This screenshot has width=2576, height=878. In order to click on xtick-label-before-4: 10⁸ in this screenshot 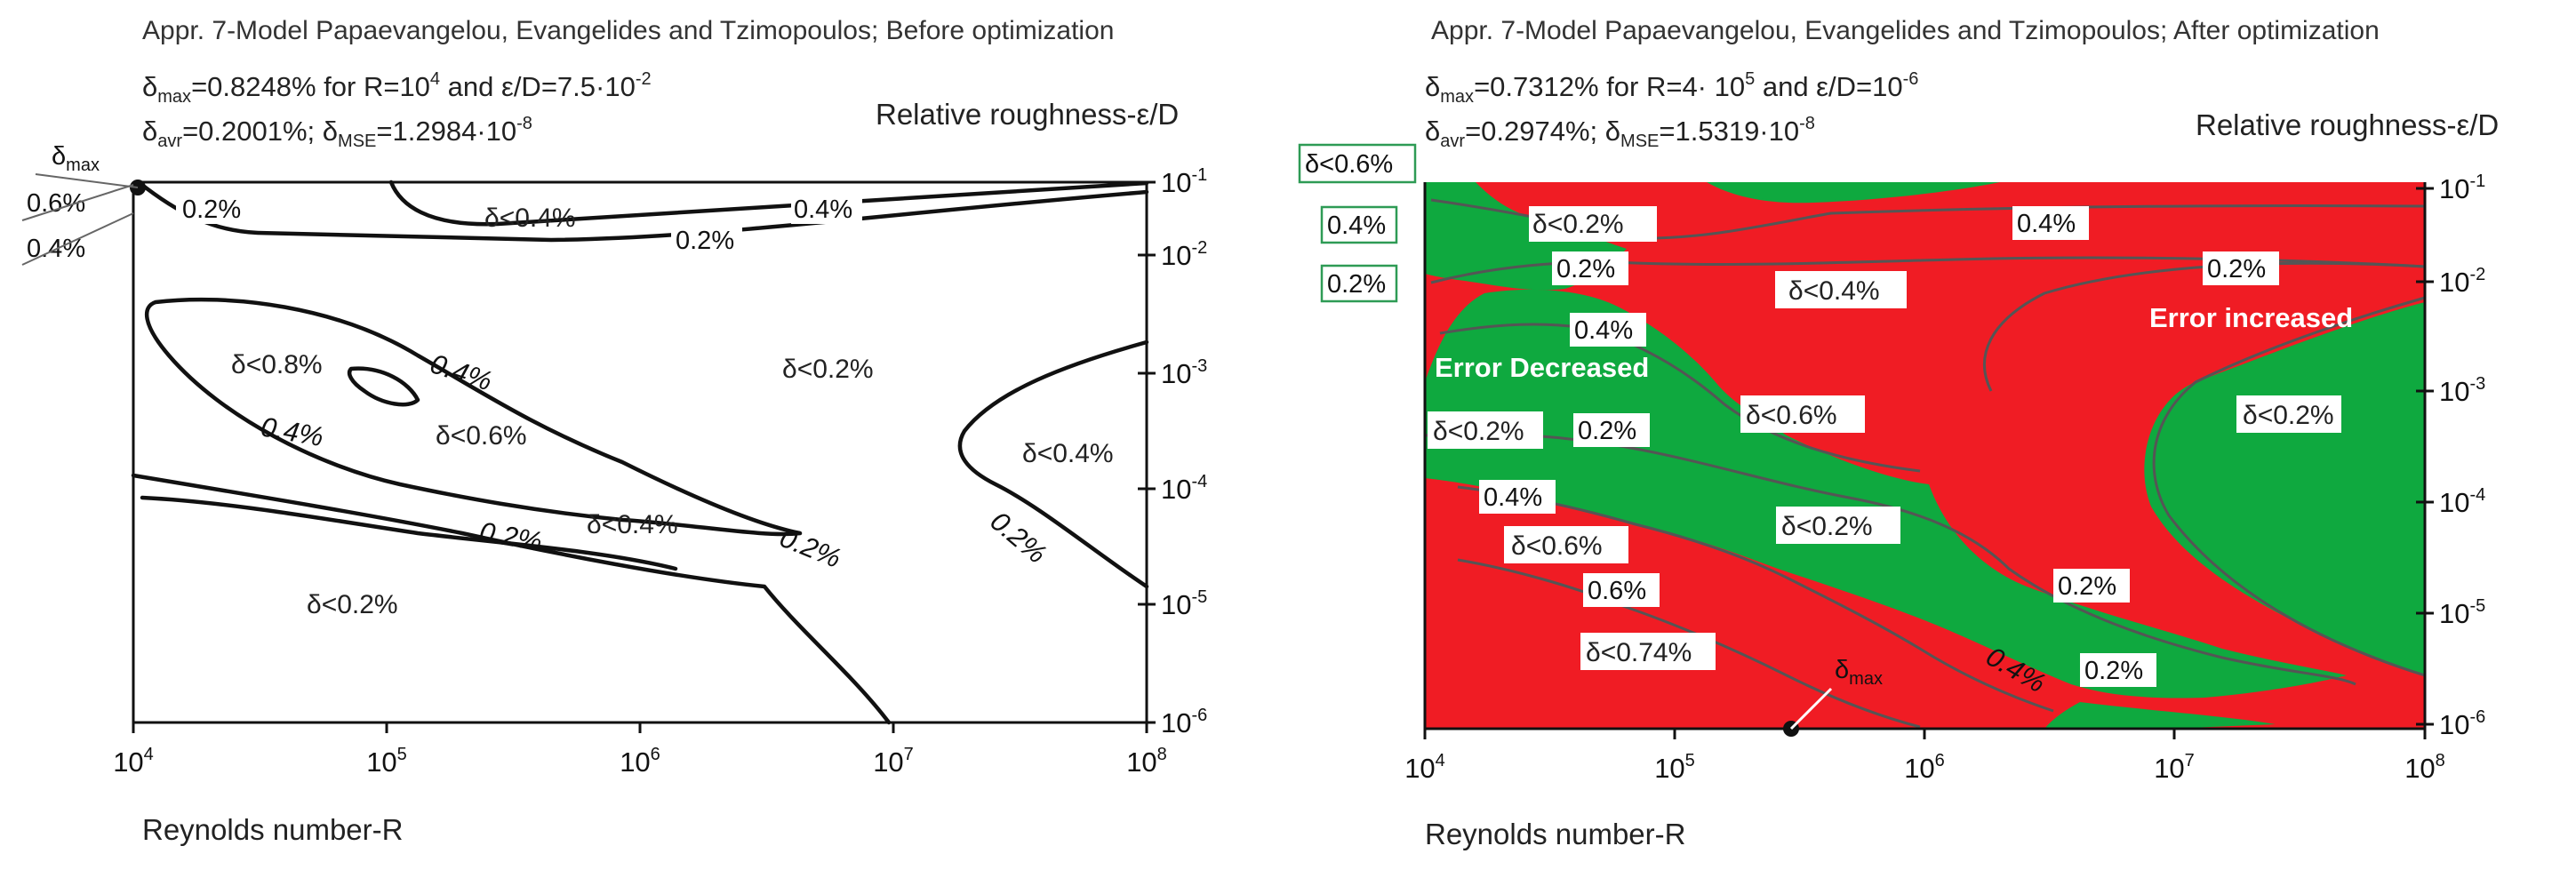, I will do `click(1146, 761)`.